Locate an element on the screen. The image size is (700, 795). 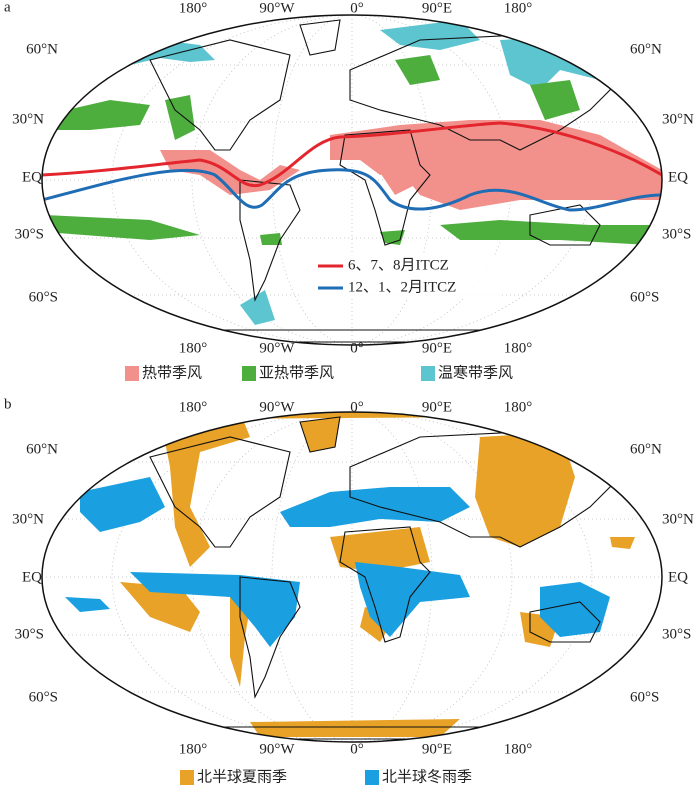
legend-label: 12、1、2月ITCZ is located at coordinates (402, 287).